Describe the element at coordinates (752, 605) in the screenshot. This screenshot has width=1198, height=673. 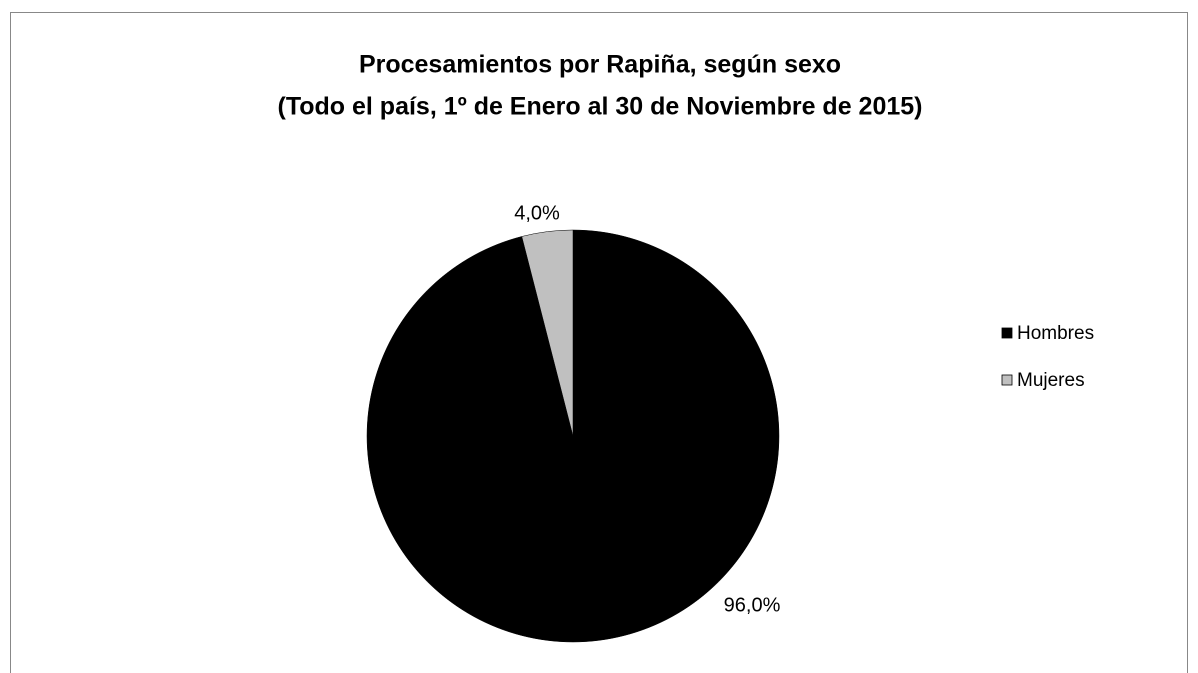
I see `data-label: 96,0%` at that location.